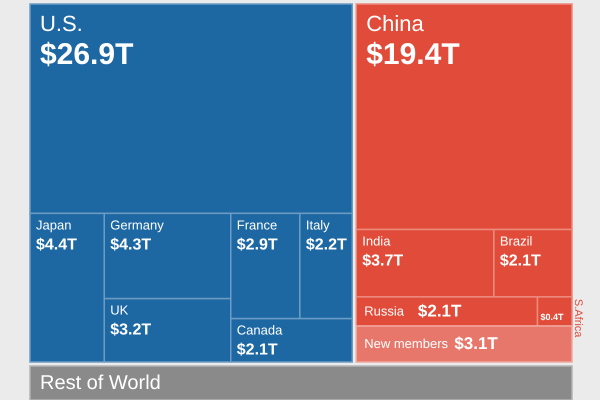  Describe the element at coordinates (57, 245) in the screenshot. I see `data-label: $4.4T` at that location.